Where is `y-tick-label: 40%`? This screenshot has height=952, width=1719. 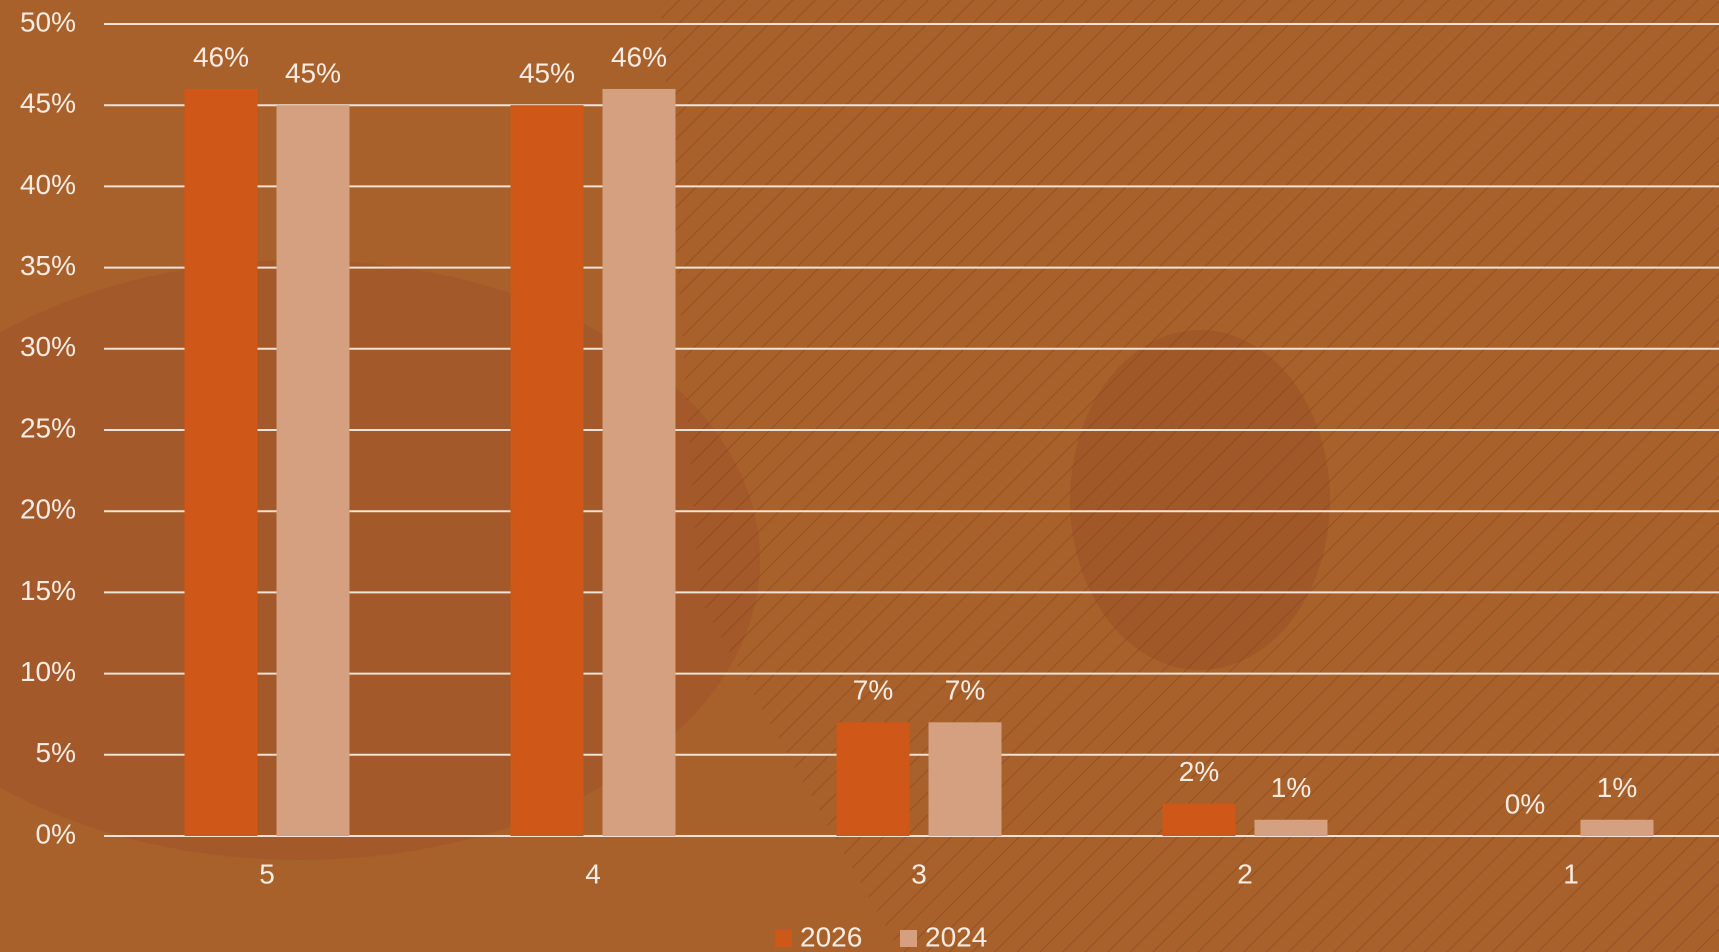
y-tick-label: 40% is located at coordinates (48, 184).